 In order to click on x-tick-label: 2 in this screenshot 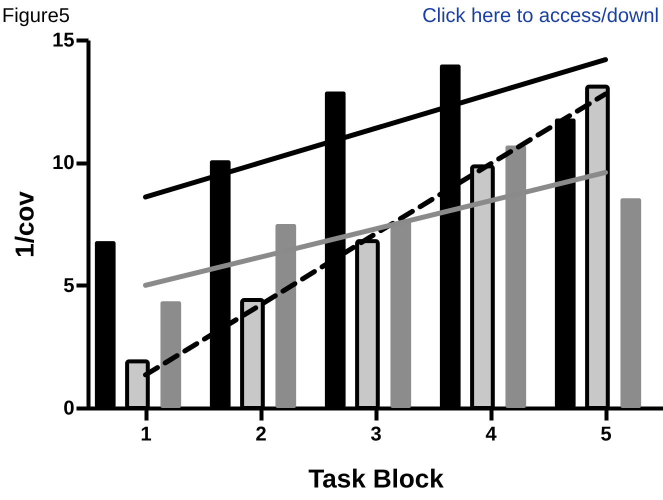, I will do `click(261, 435)`.